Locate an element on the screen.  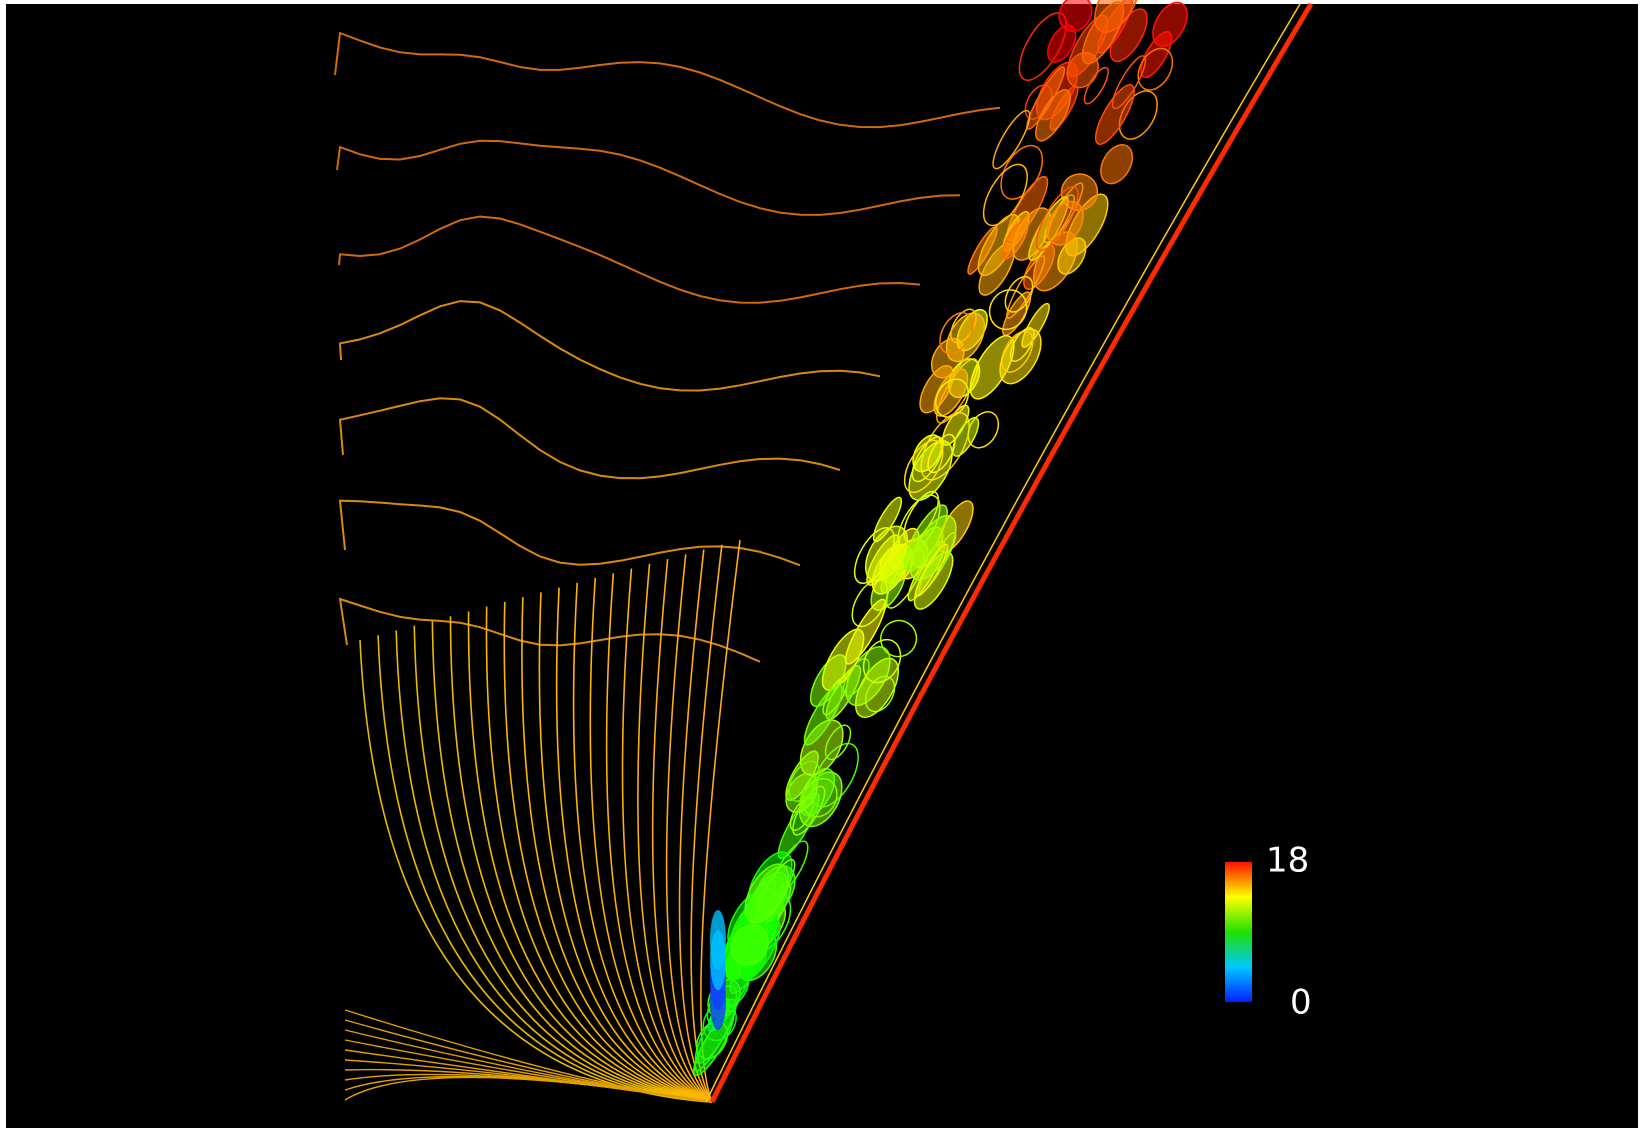
colorbar-max-label: 18 is located at coordinates (1287, 861).